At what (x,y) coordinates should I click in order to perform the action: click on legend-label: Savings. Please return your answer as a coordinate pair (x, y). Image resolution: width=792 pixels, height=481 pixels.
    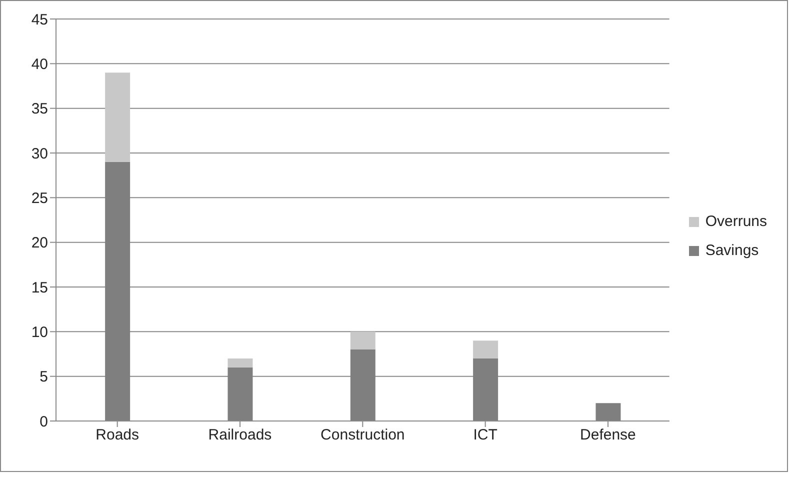
    Looking at the image, I should click on (732, 250).